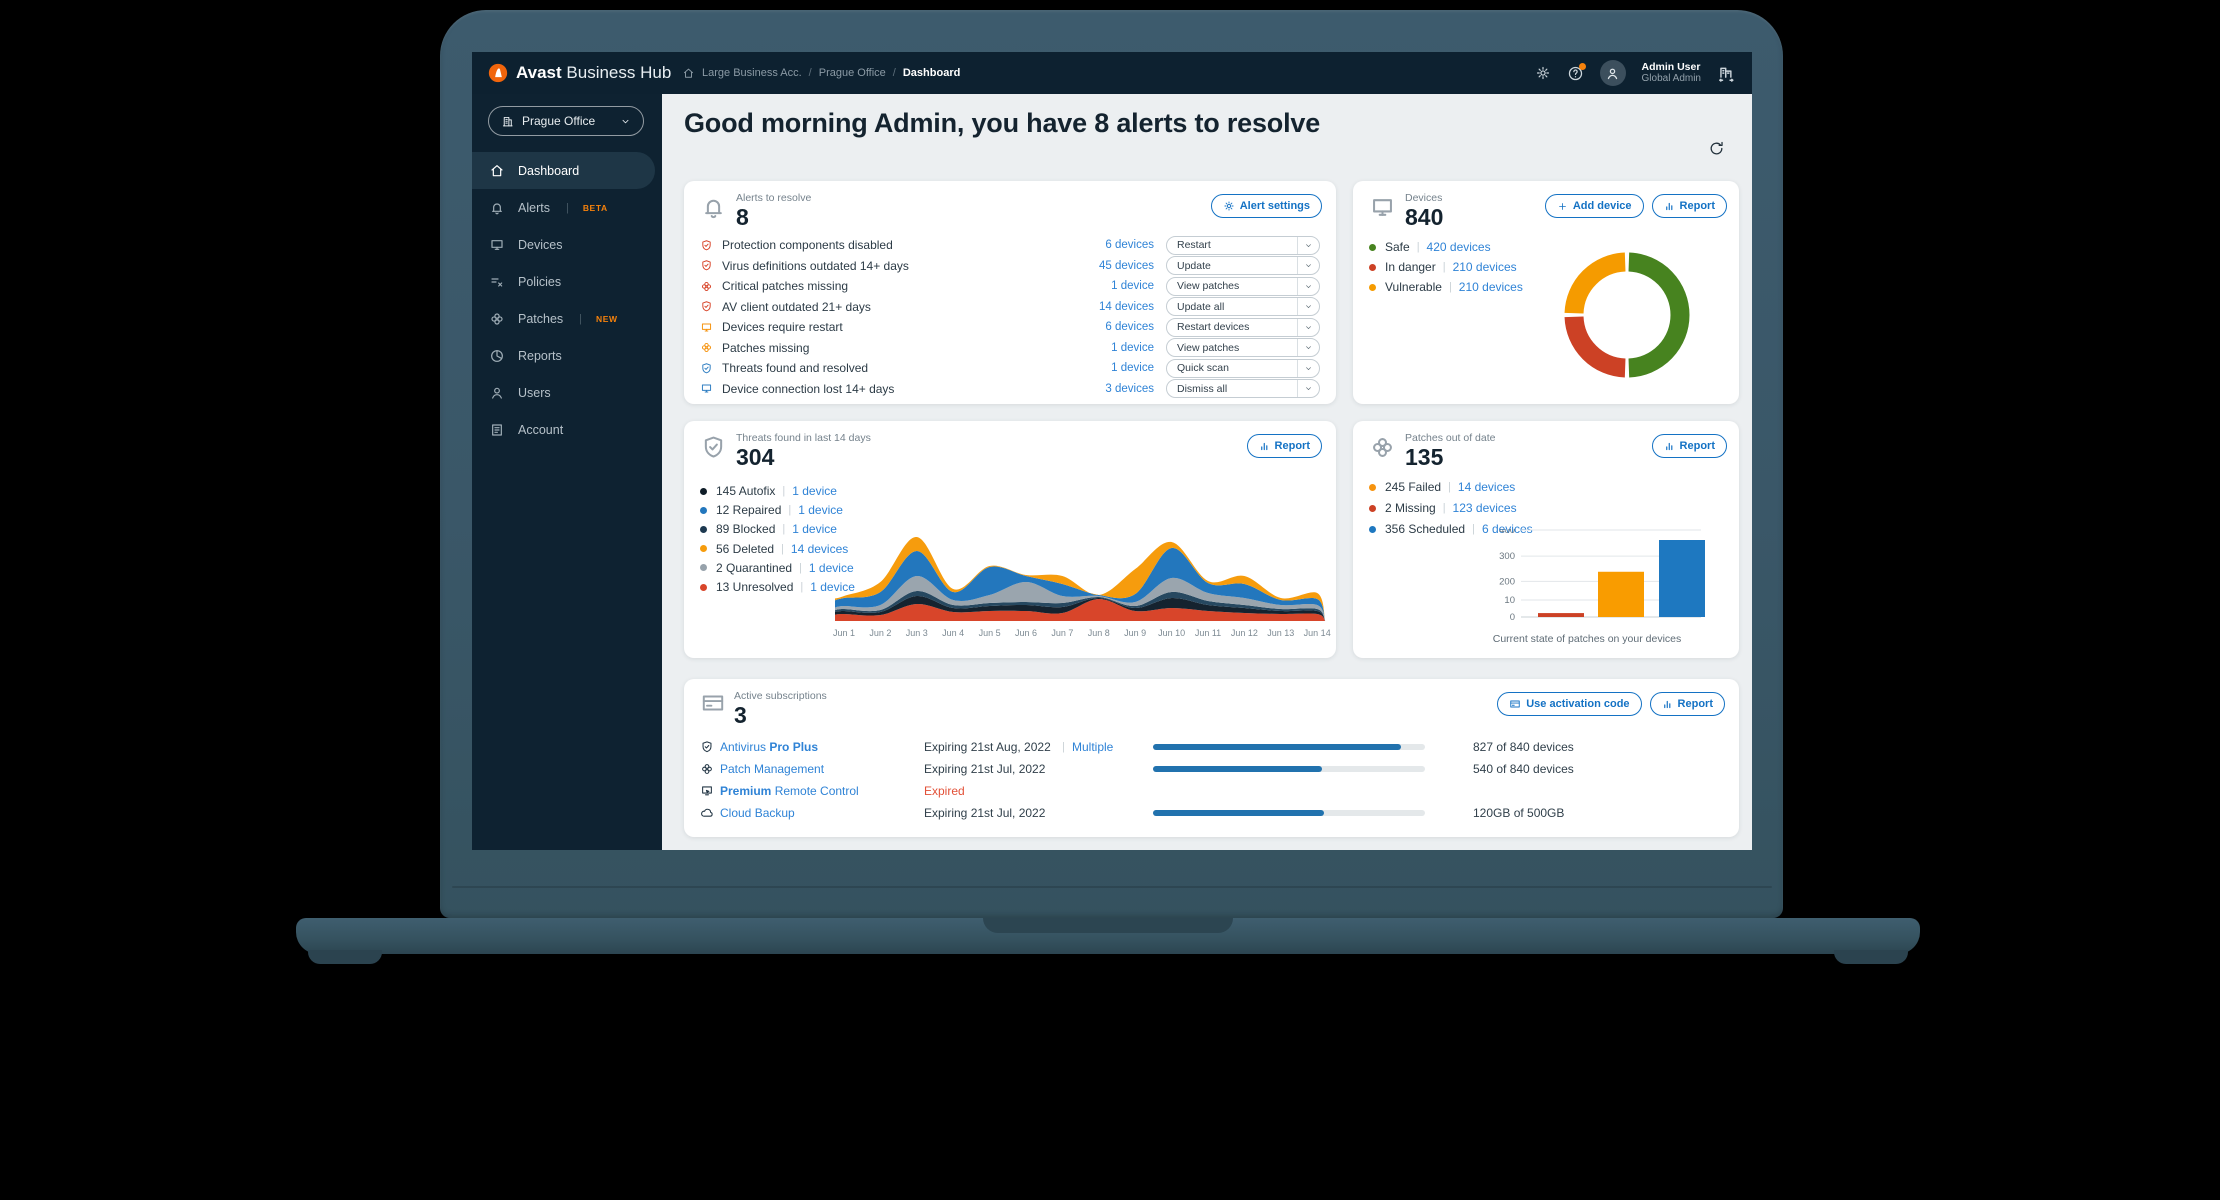  What do you see at coordinates (1726, 73) in the screenshot?
I see `org-switch-icon` at bounding box center [1726, 73].